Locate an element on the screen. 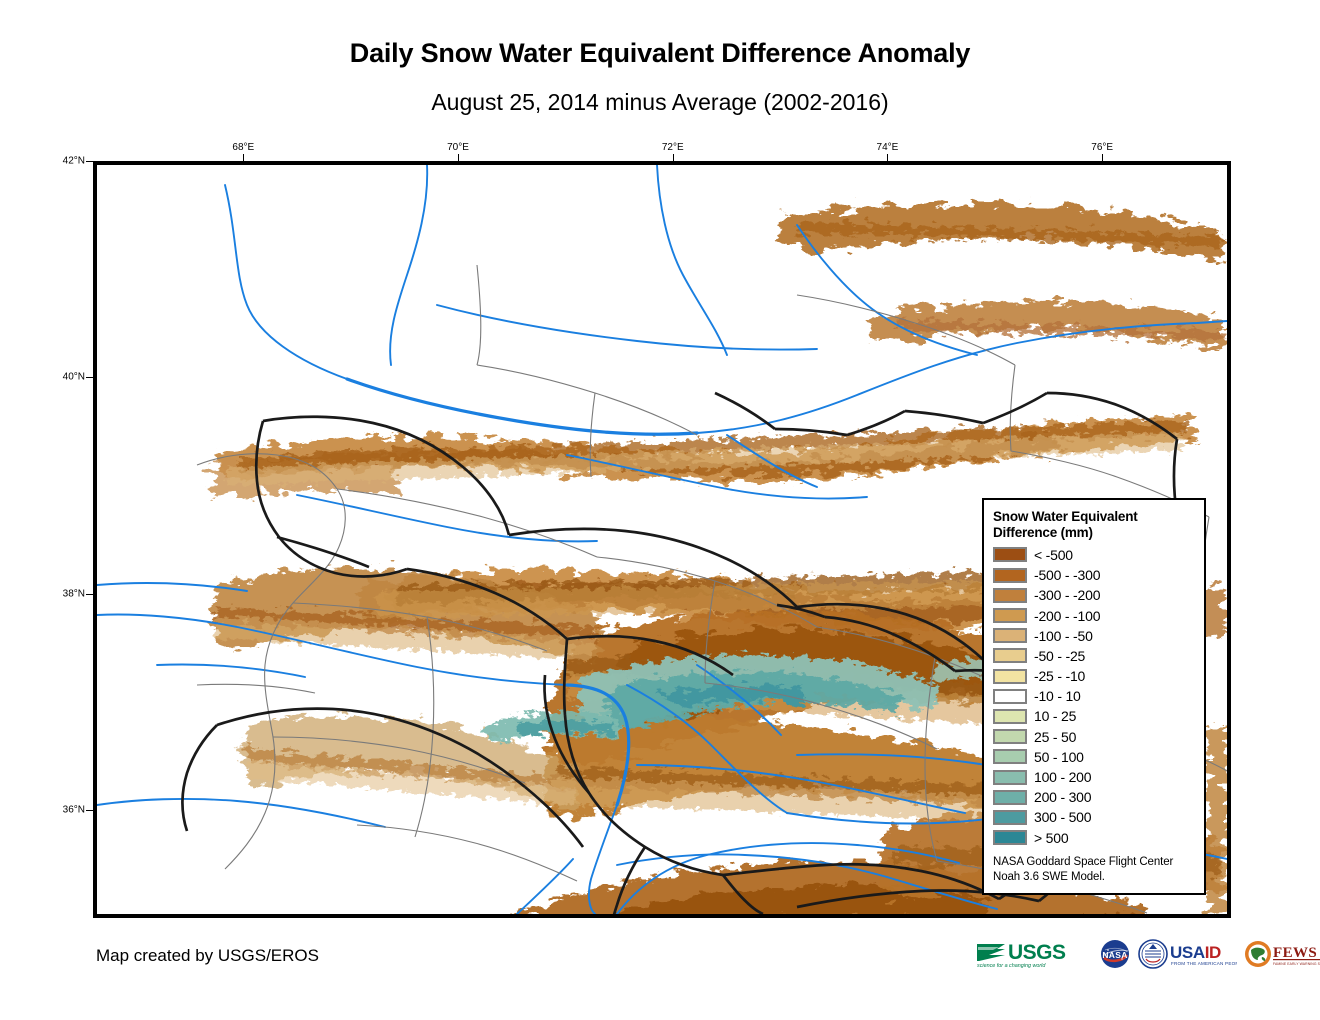 The width and height of the screenshot is (1320, 1020). legend-label: > 500 is located at coordinates (1051, 837).